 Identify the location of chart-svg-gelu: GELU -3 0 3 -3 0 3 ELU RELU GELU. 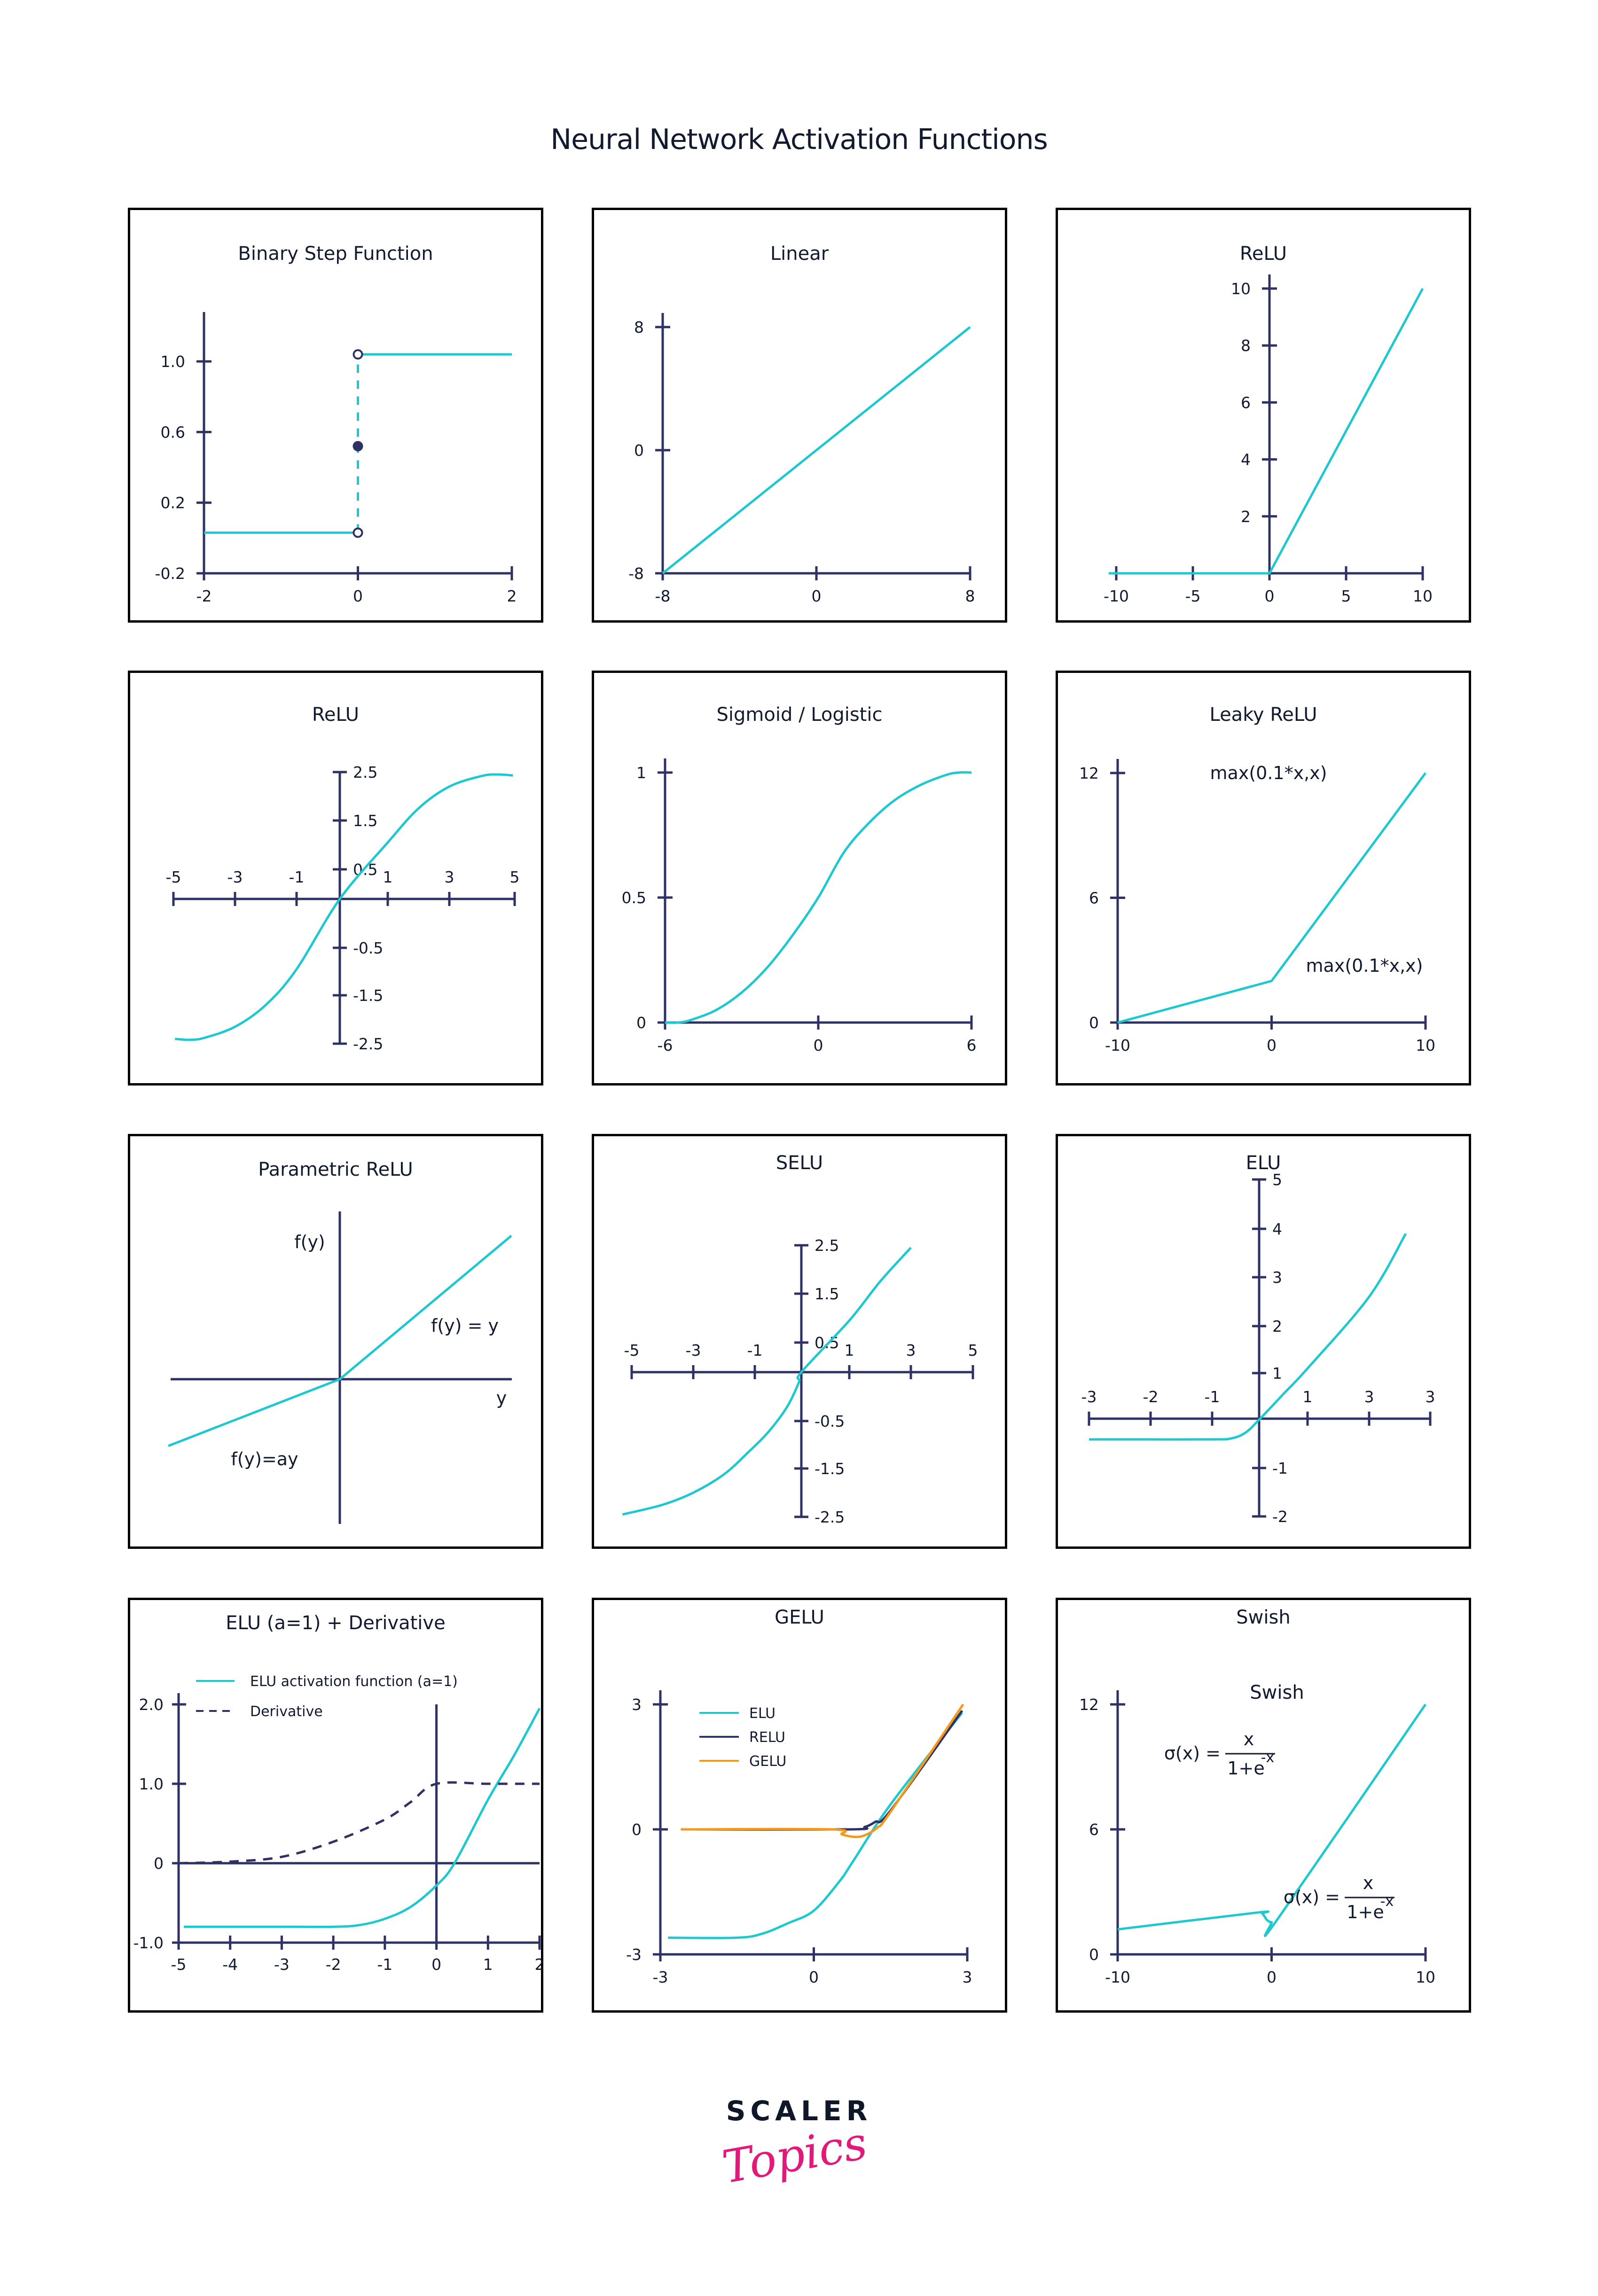
(799, 1796).